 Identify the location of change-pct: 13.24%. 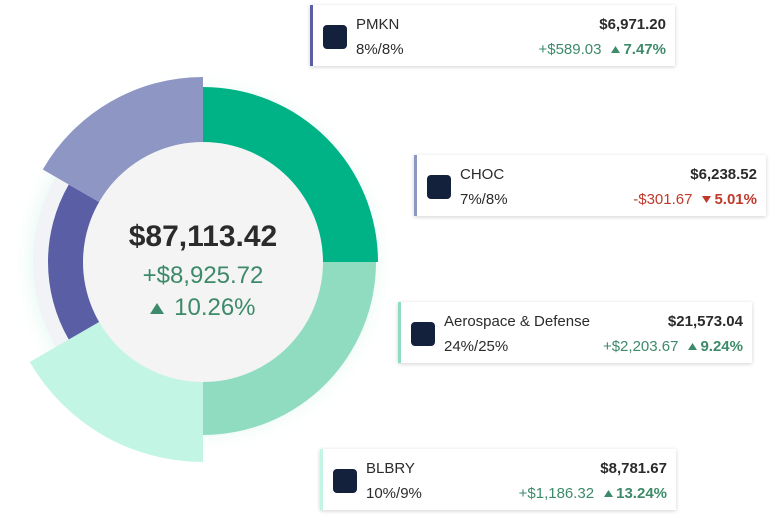
(641, 493).